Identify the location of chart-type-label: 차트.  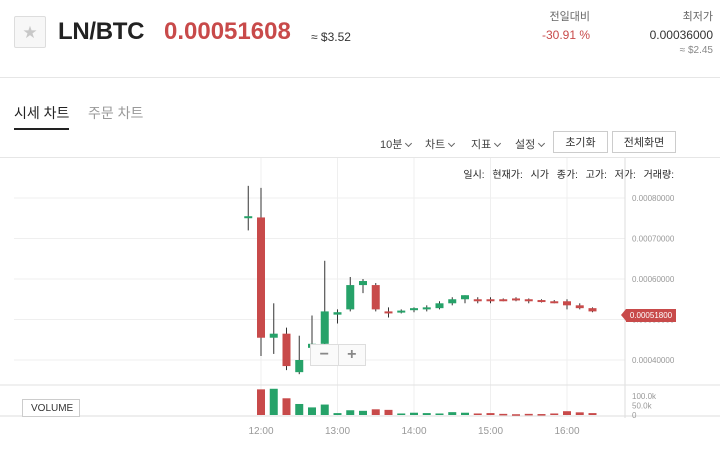
(435, 145).